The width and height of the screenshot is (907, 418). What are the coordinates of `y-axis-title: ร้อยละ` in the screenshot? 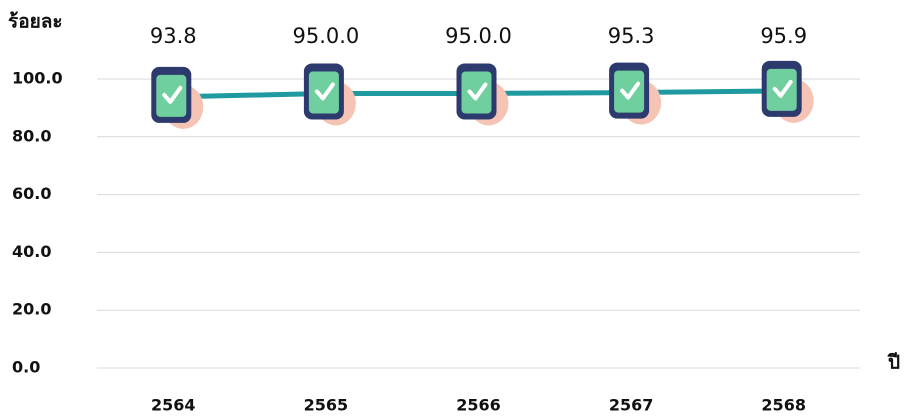 It's located at (35, 22).